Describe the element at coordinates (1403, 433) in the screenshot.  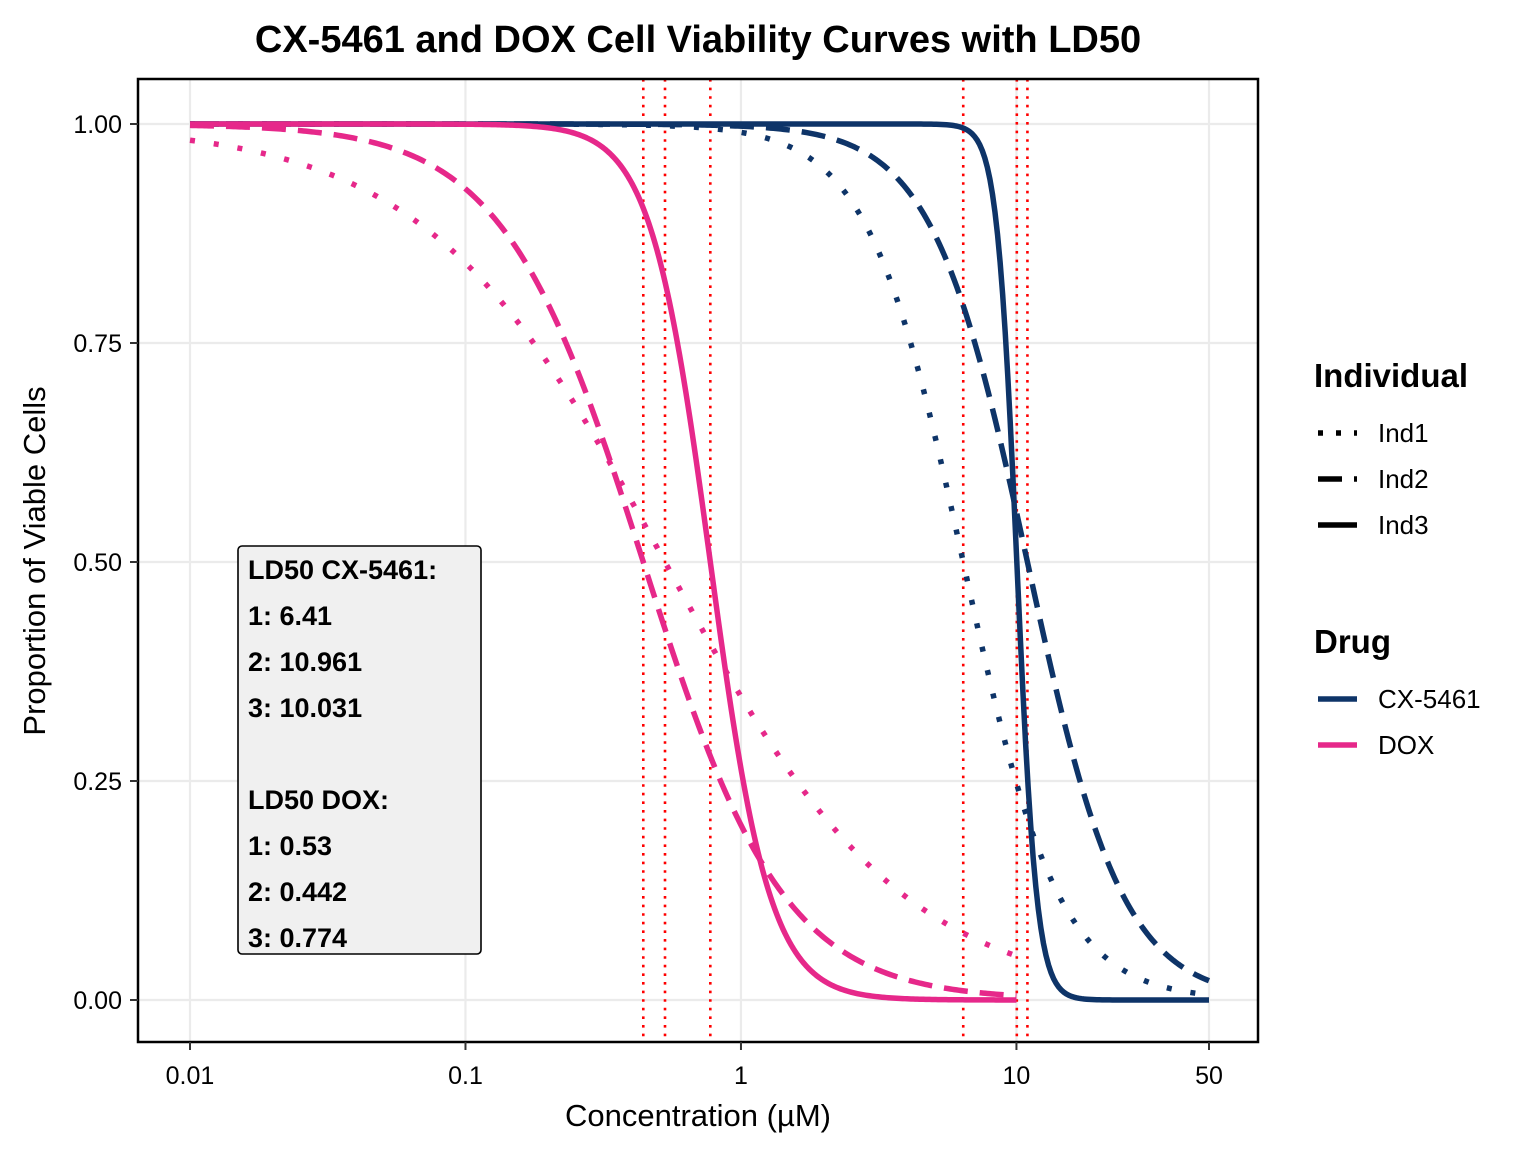
I see `legend-label-ind1: Ind1` at that location.